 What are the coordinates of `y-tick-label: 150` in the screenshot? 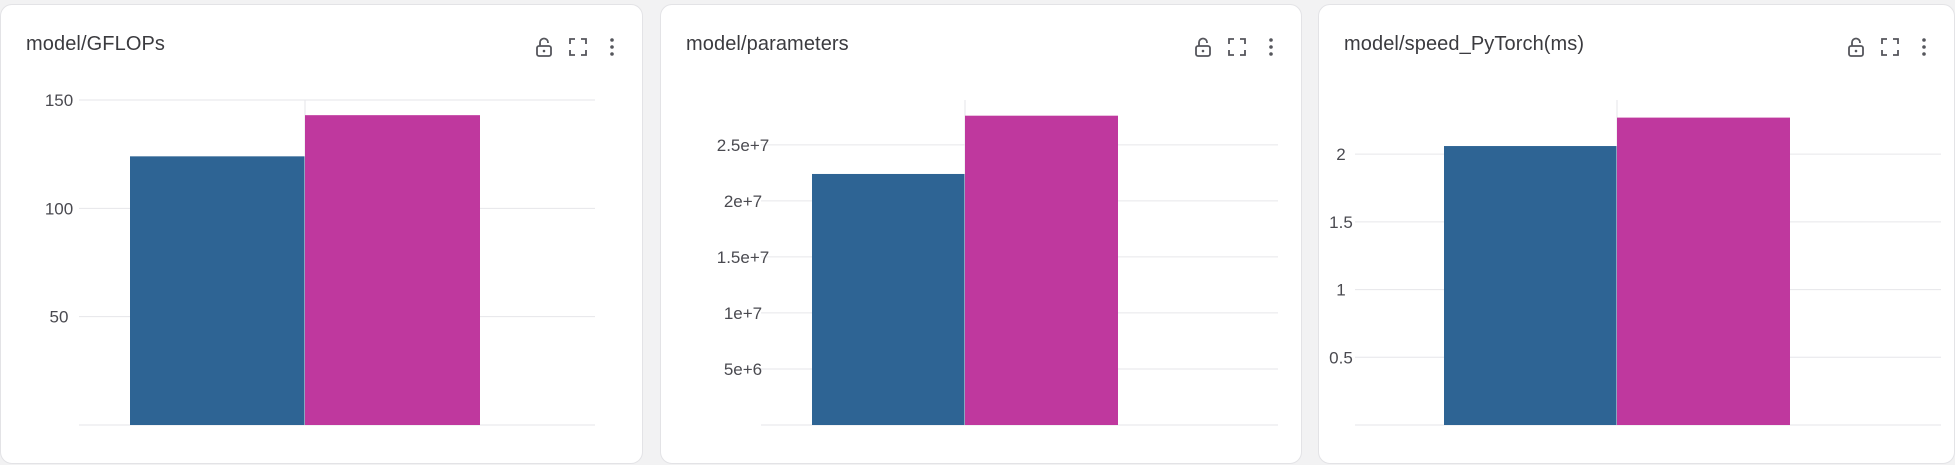 It's located at (59, 100).